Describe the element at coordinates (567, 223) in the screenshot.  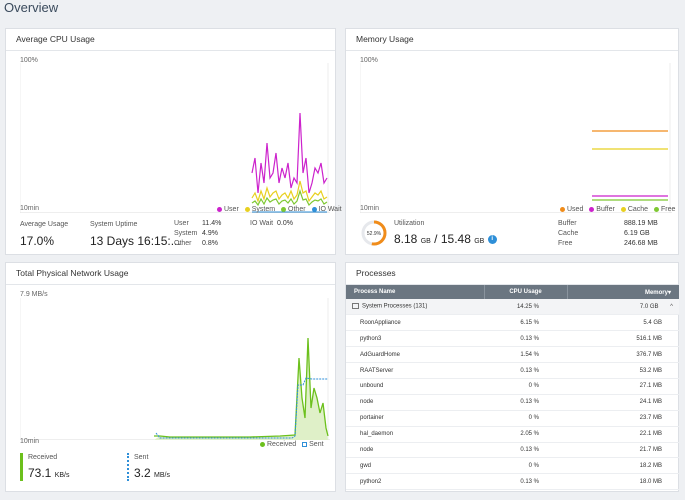
I see `buffer-label: Buffer` at that location.